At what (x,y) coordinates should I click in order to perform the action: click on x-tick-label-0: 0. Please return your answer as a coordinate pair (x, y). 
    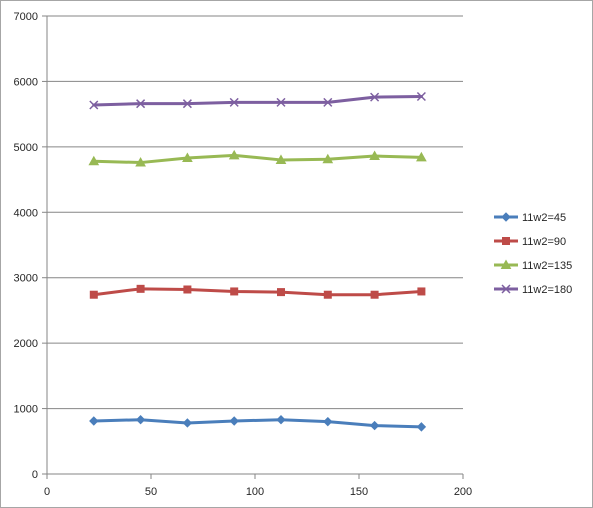
    Looking at the image, I should click on (47, 492).